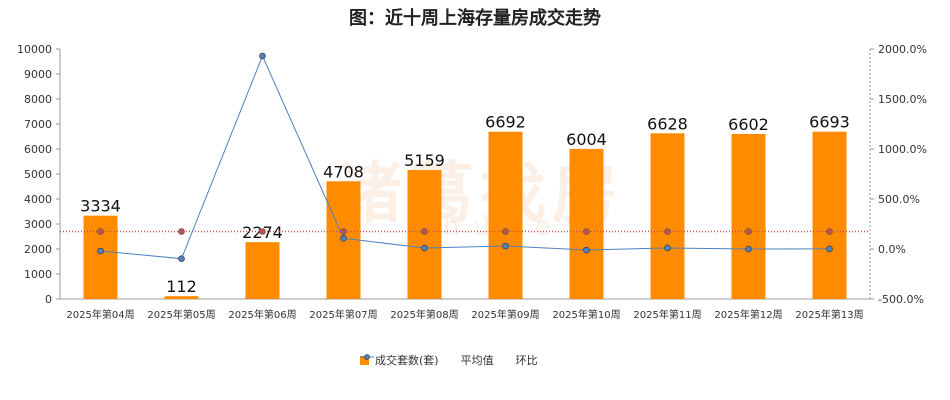 The image size is (950, 400). I want to click on y-right-tick-label: 2000.0%, so click(902, 49).